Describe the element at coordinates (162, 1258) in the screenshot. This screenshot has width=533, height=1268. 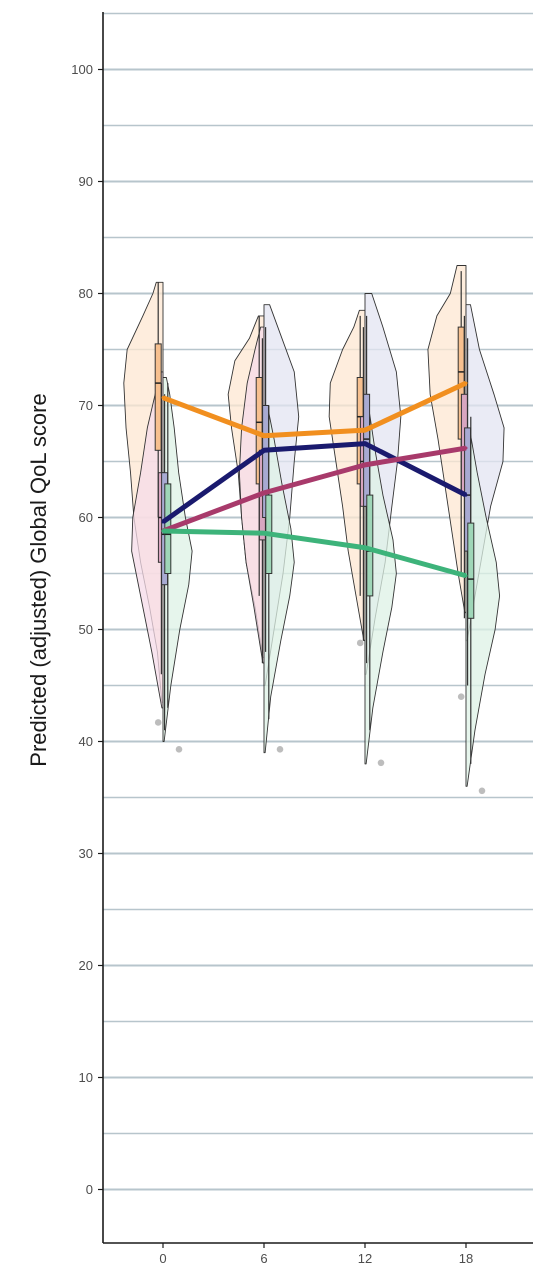
I see `x-tick-label: 0` at that location.